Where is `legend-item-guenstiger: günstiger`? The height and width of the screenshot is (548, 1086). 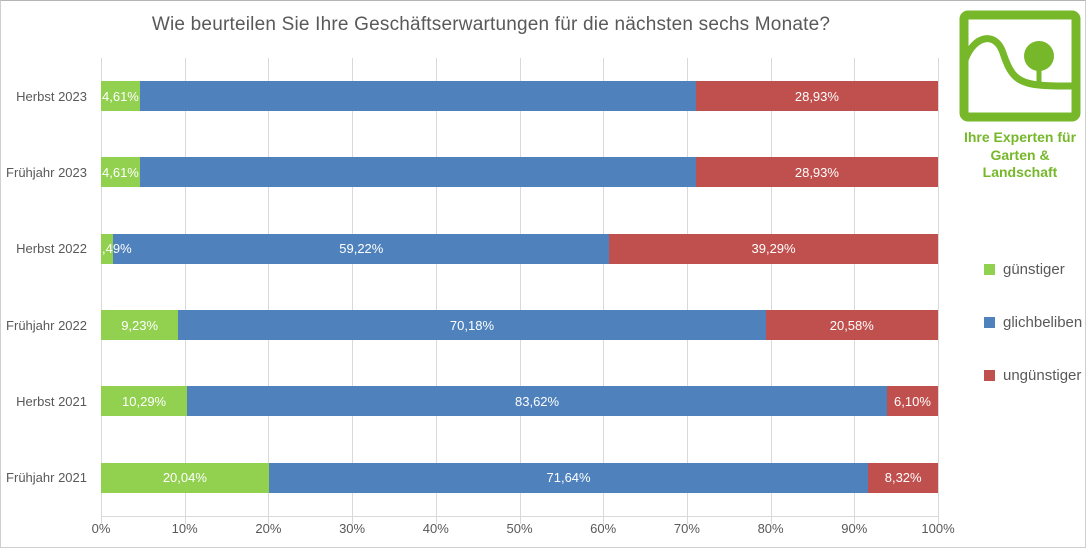
legend-item-guenstiger: günstiger is located at coordinates (1033, 269).